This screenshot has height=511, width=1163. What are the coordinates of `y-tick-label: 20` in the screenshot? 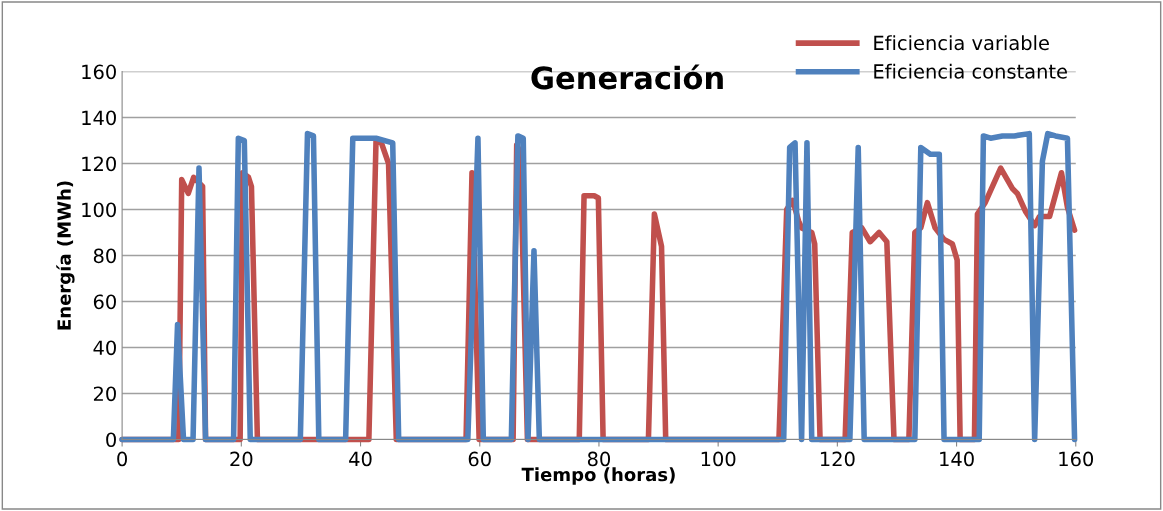 It's located at (104, 394).